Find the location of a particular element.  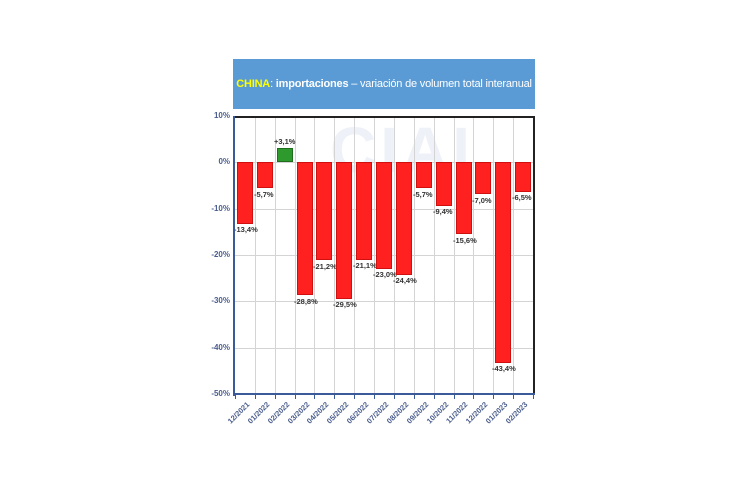

y-axis-tick-label: -30% is located at coordinates (220, 300).